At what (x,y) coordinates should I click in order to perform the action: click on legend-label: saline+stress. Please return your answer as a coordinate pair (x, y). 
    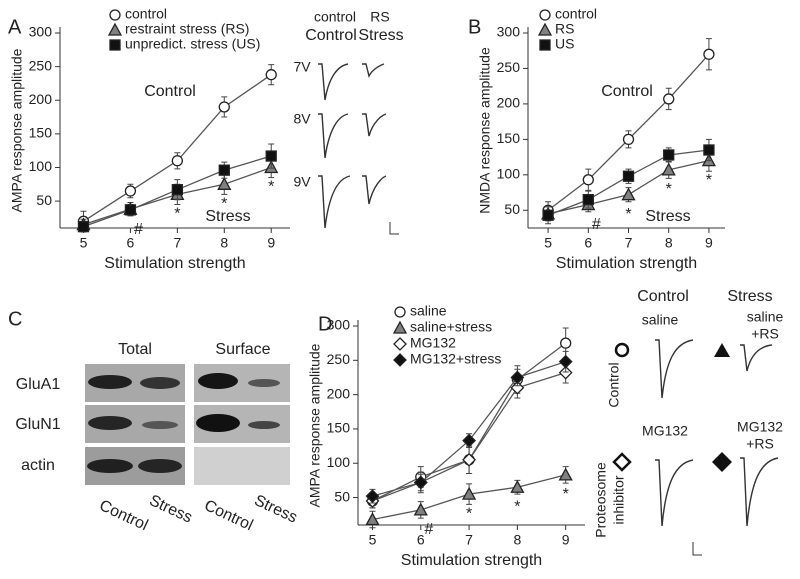
    Looking at the image, I should click on (451, 327).